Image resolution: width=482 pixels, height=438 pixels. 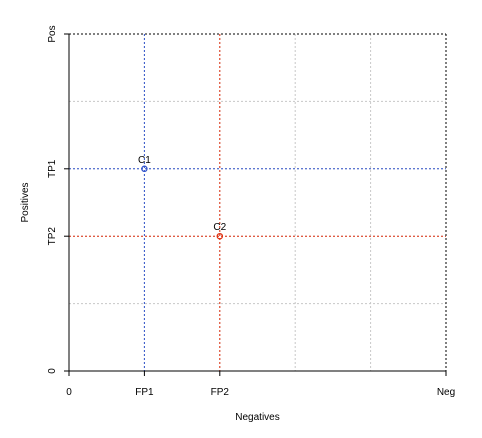 What do you see at coordinates (182, 197) in the screenshot?
I see `data-points: C1 C2` at bounding box center [182, 197].